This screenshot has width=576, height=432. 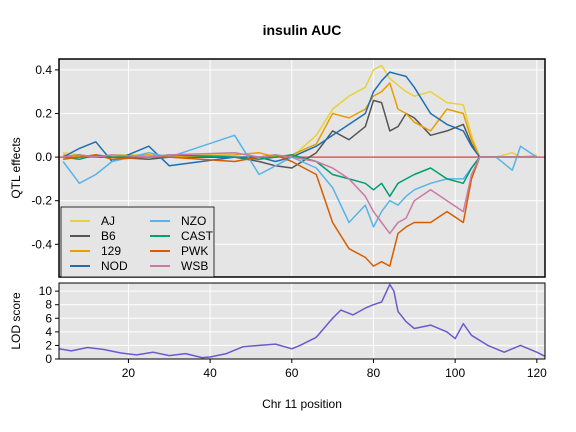 I want to click on effects-y-tick-label: -0.2, so click(x=41, y=201).